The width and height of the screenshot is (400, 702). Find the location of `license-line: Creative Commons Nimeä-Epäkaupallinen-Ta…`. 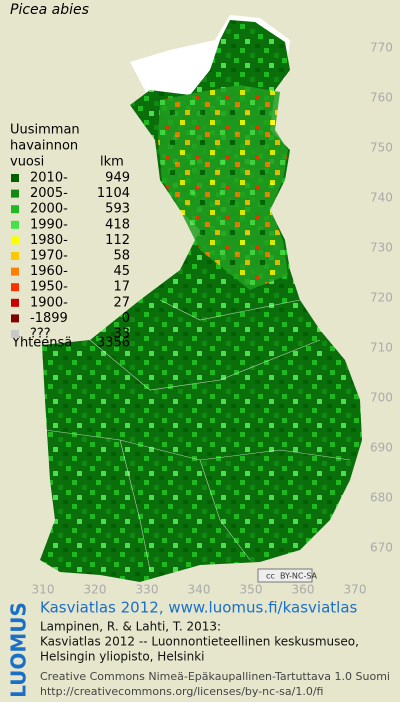

license-line: Creative Commons Nimeä-Epäkaupallinen-Ta… is located at coordinates (215, 676).